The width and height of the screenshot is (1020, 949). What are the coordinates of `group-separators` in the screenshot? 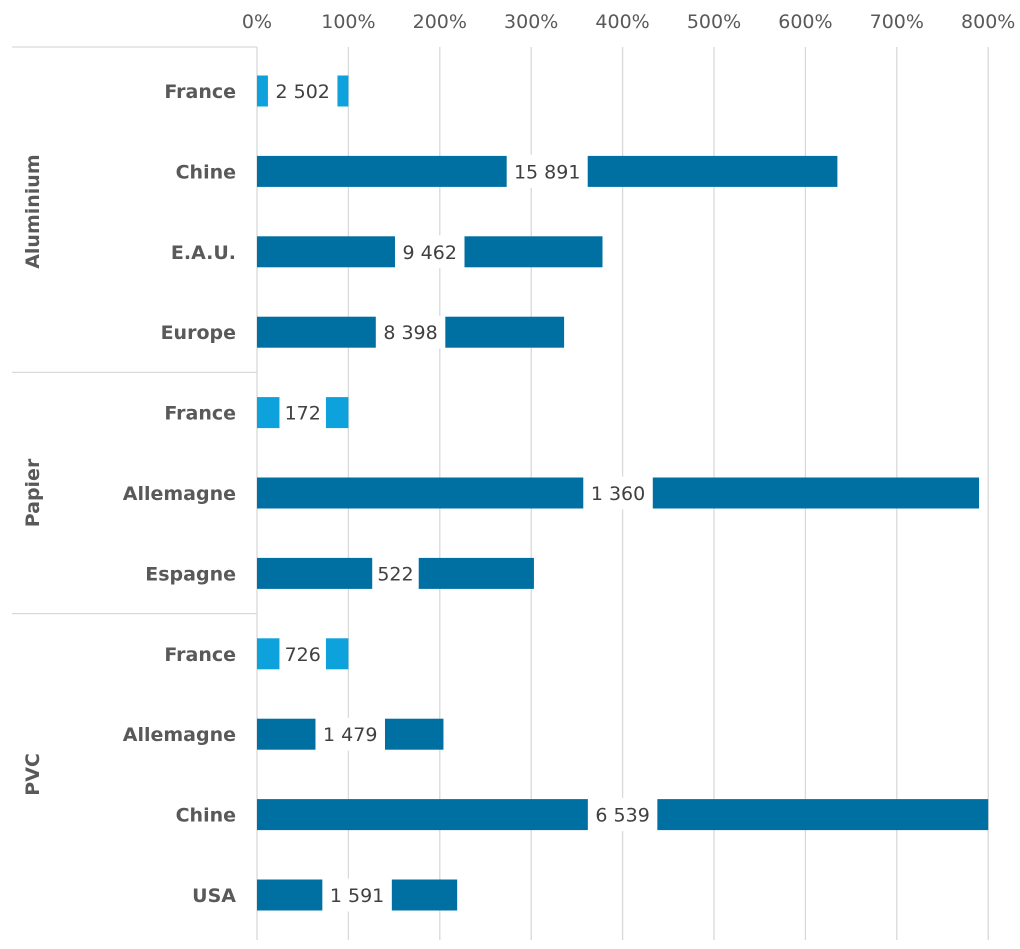 It's located at (134, 330).